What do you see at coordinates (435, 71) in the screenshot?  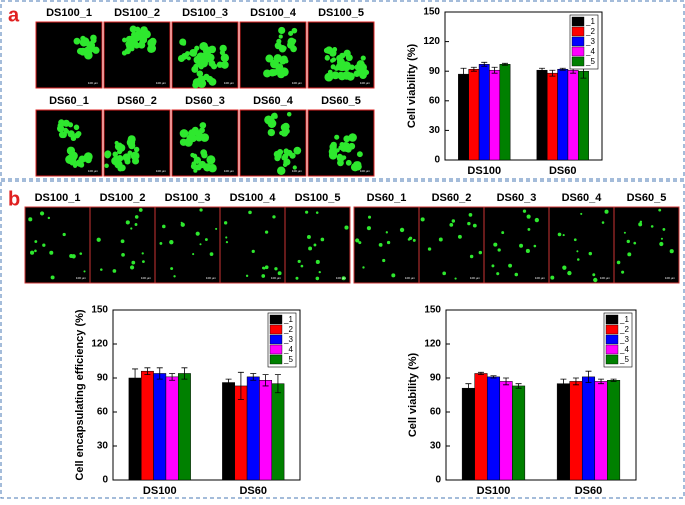 I see `y-tick-label: 90` at bounding box center [435, 71].